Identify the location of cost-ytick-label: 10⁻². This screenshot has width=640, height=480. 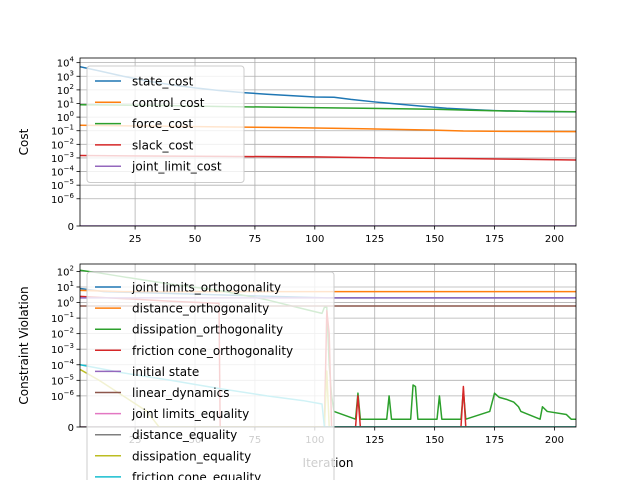
(62, 144).